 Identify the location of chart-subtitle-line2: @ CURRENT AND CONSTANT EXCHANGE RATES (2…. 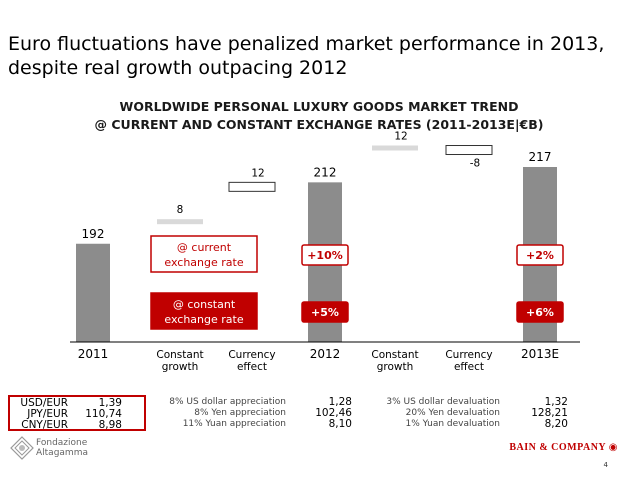
(319, 124).